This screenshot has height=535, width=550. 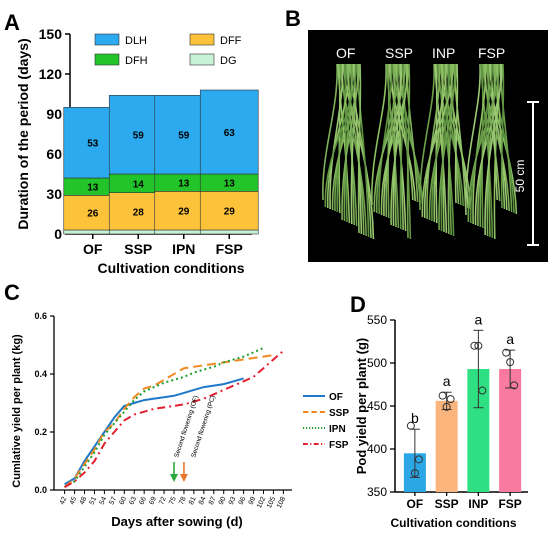 I want to click on y-tick-label-a: 90, so click(x=54, y=114).